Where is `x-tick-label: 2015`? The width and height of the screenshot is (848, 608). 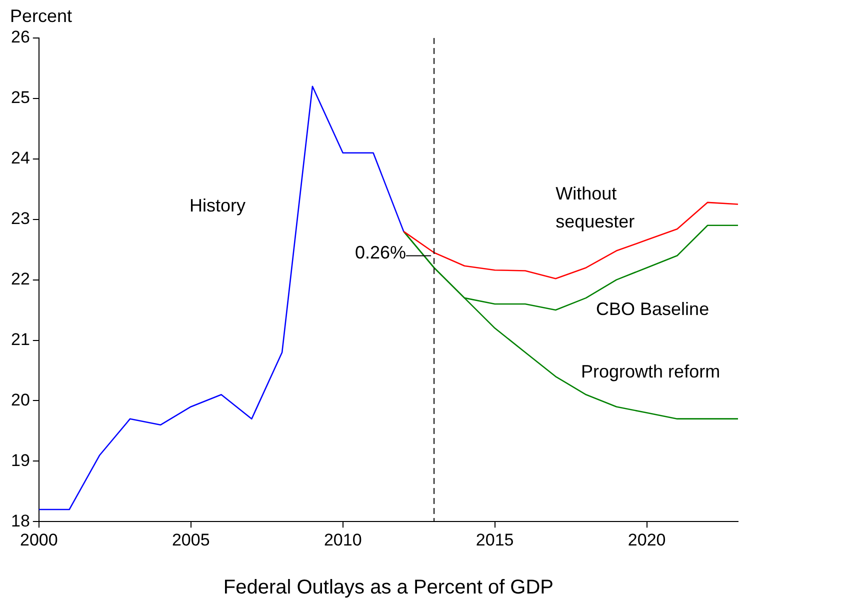 x-tick-label: 2015 is located at coordinates (495, 540).